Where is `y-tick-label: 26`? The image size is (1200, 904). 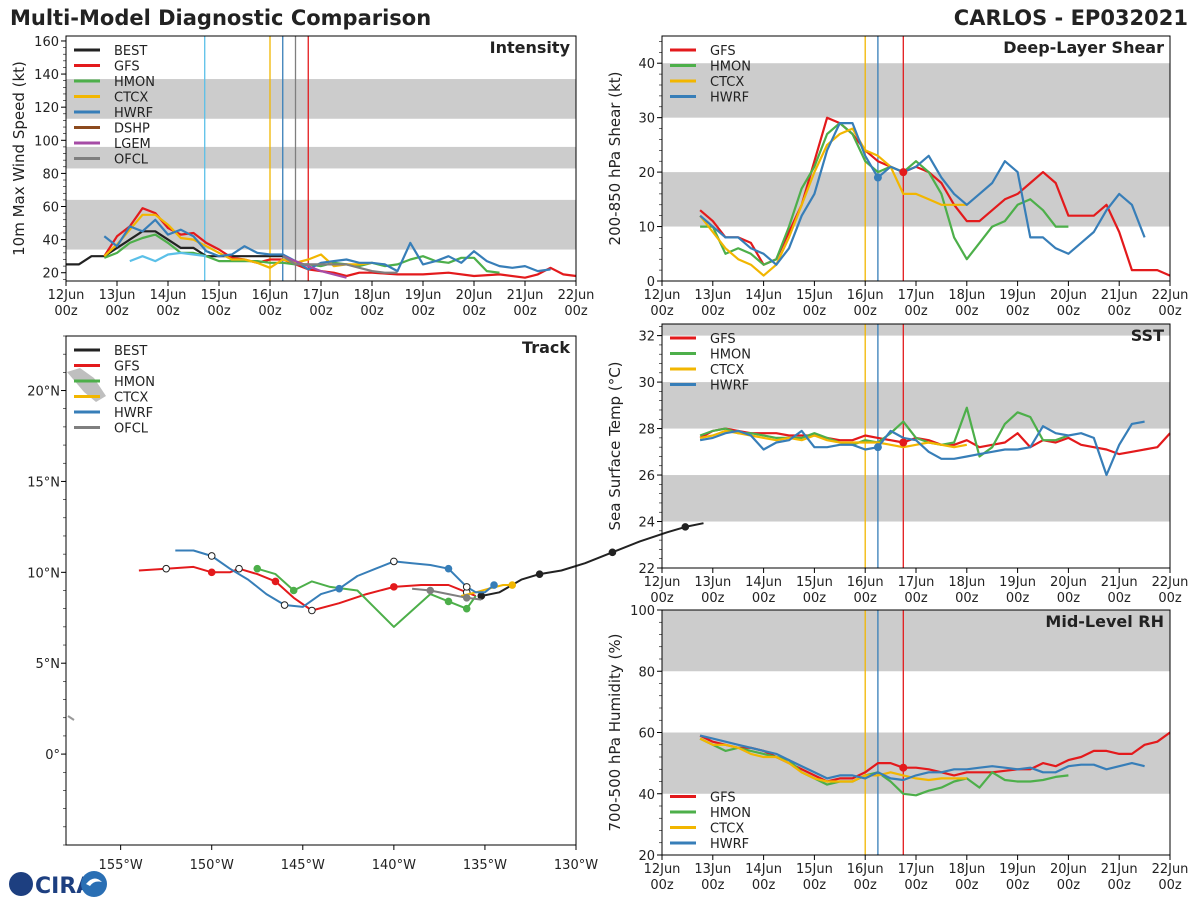
y-tick-label: 26 is located at coordinates (646, 476).